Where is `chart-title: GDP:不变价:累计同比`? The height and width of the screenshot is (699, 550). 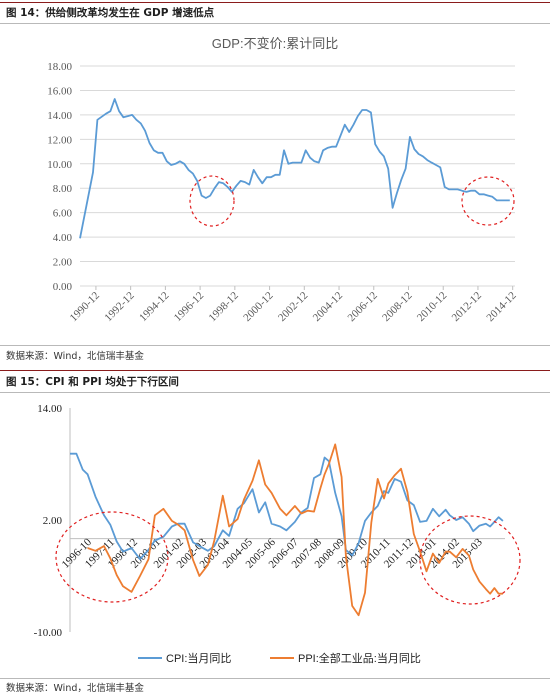
chart-title: GDP:不变价:累计同比 is located at coordinates (275, 43).